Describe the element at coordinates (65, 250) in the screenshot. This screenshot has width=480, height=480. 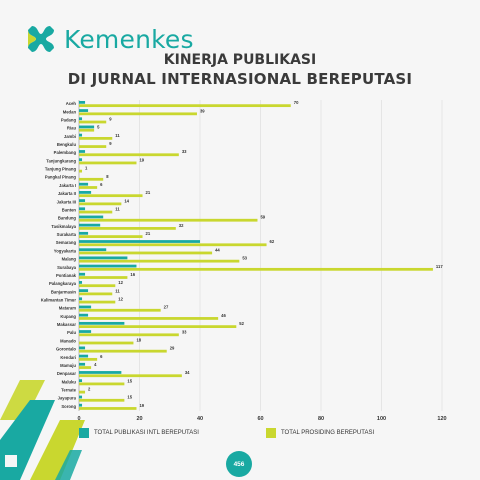
I see `category-label: Yogyakarta` at that location.